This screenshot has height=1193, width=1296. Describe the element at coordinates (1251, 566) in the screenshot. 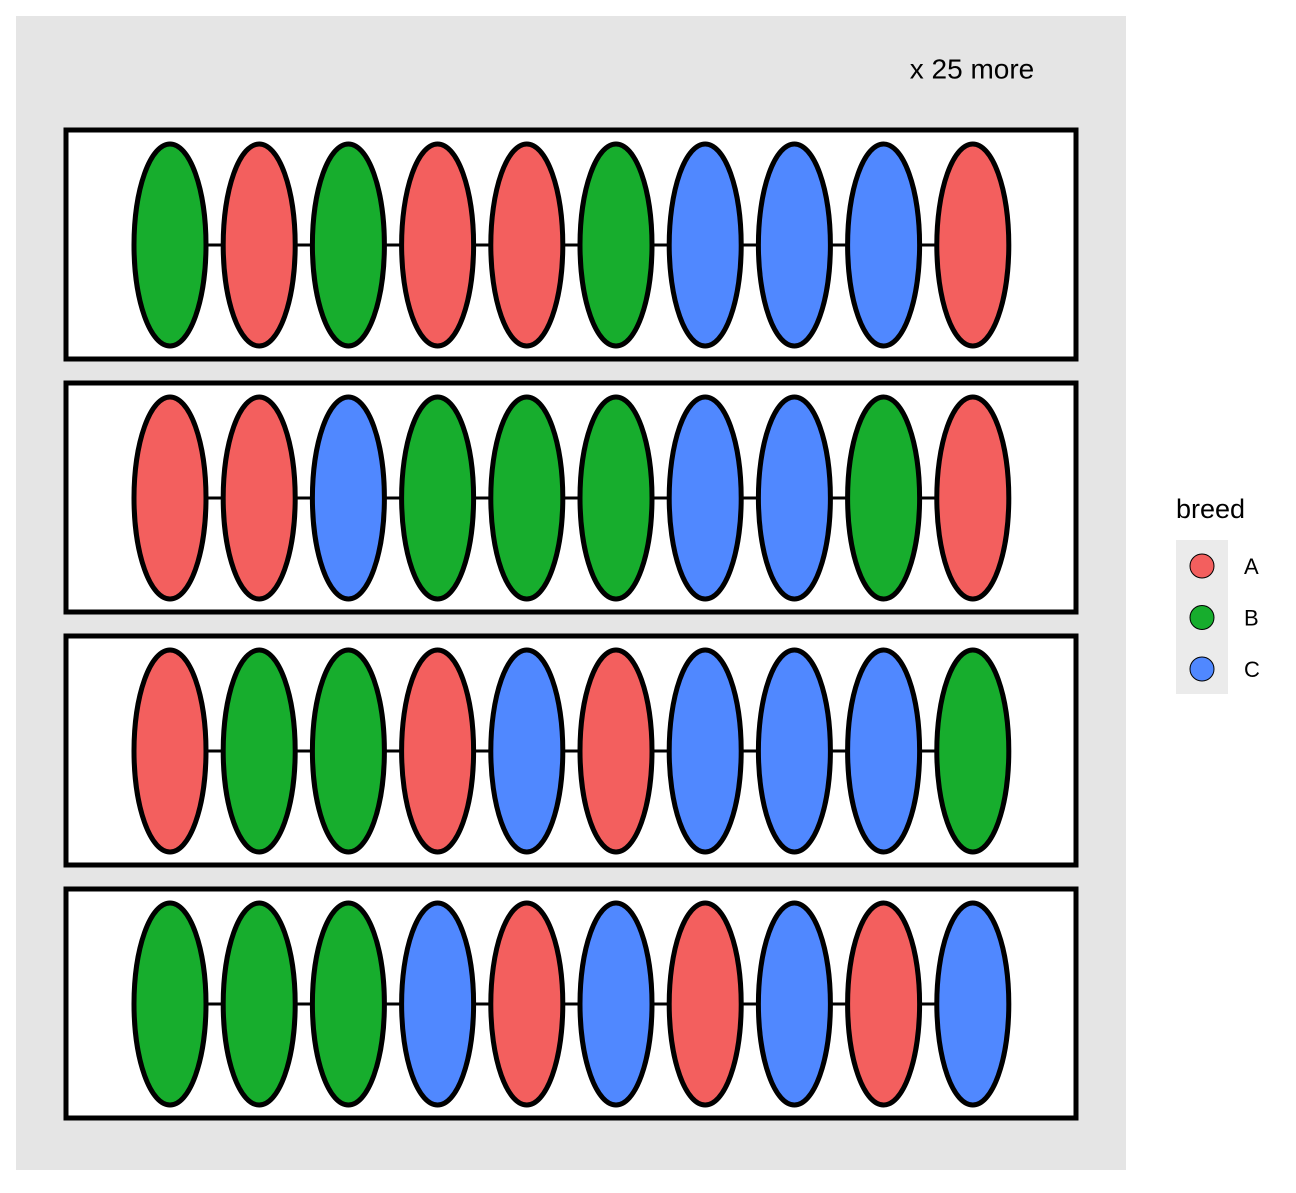

I see `legend-label: A` at that location.